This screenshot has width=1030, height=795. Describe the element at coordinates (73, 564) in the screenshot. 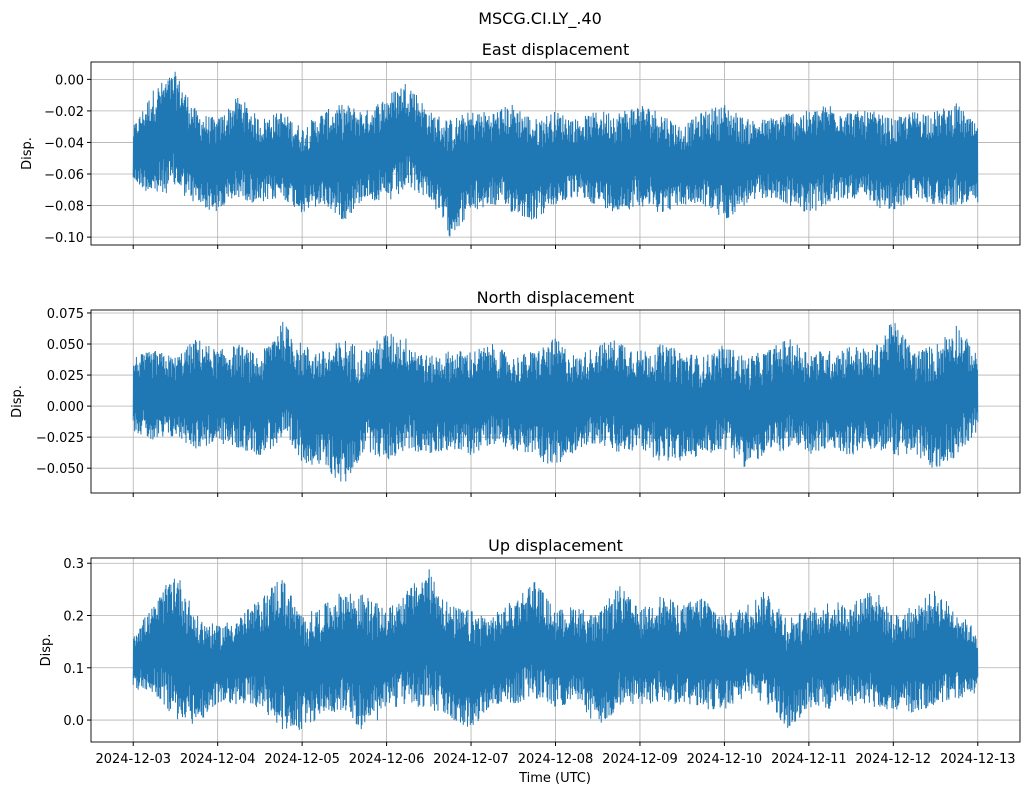

I see `y-tick-label: 0.3` at that location.